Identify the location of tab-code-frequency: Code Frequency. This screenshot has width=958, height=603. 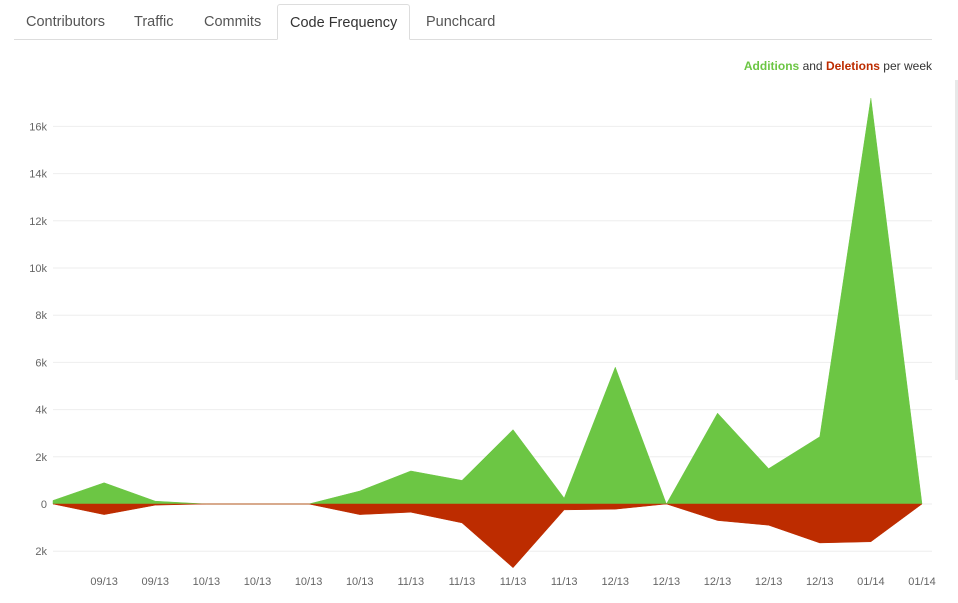
(344, 22).